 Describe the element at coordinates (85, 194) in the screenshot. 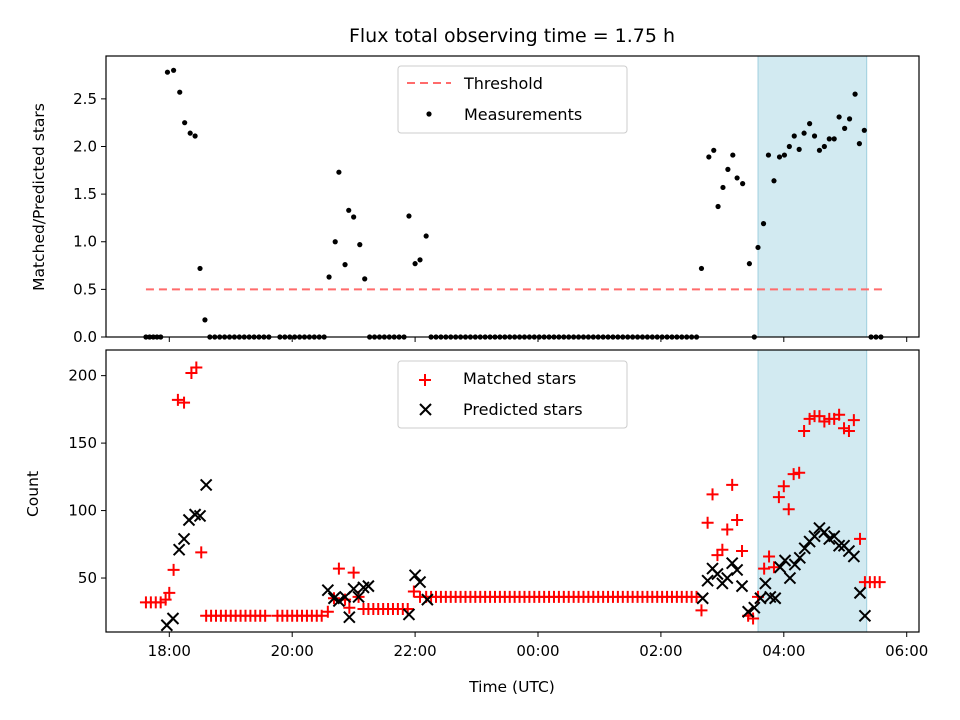

I see `y-tick-label: 1.5` at that location.